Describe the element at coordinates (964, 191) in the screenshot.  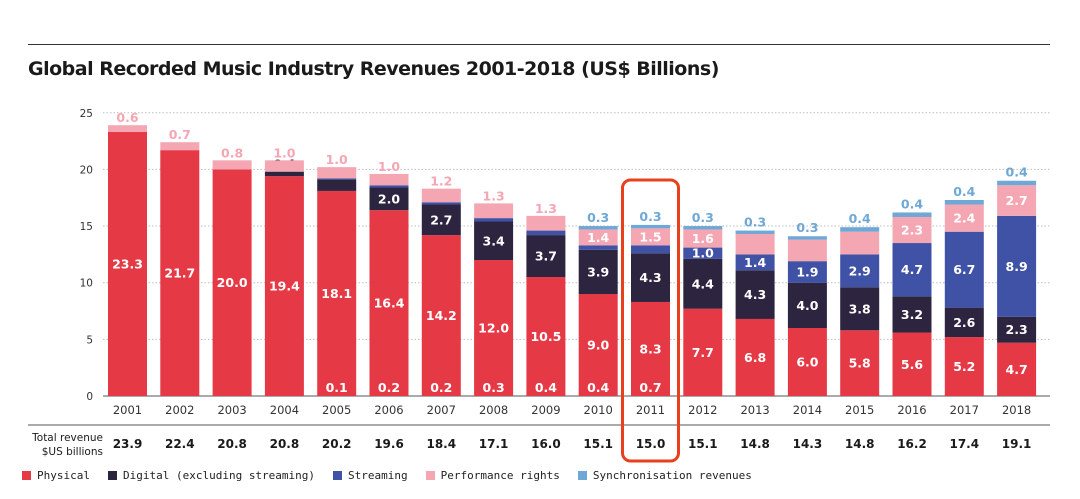
I see `data-label-synchronisation-revenues: 0.4` at that location.